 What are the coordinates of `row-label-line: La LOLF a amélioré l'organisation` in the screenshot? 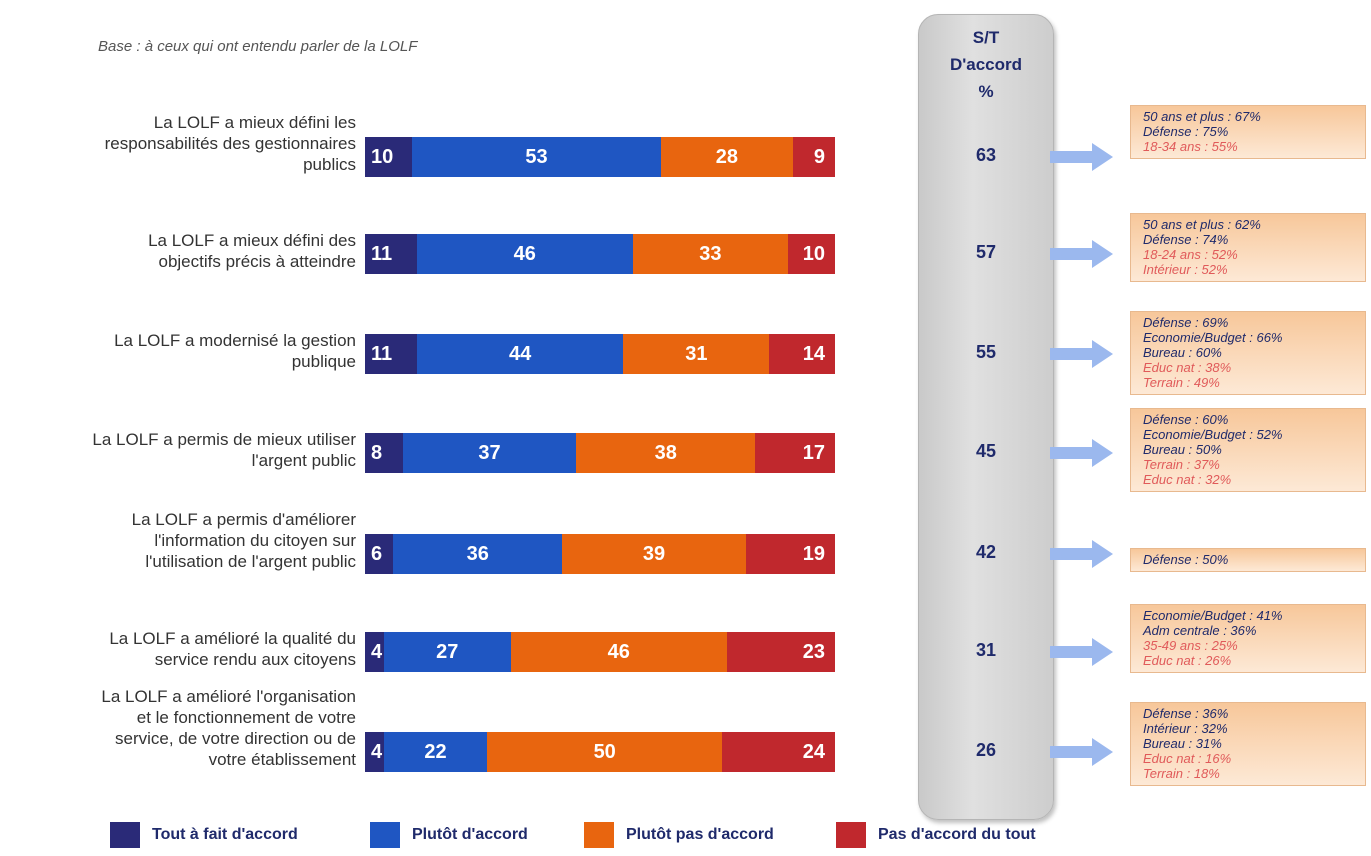 It's located at (228, 696).